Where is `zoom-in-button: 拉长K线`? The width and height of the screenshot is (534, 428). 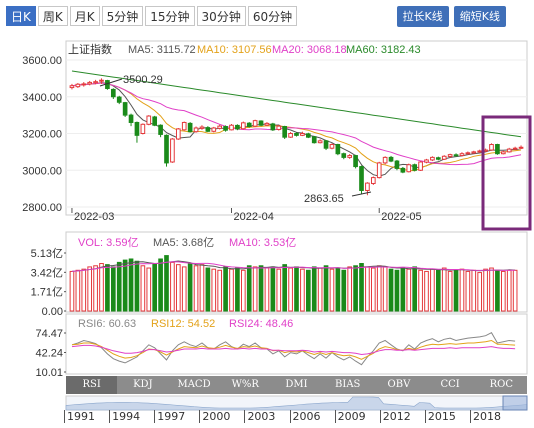
zoom-in-button: 拉长K线 is located at coordinates (422, 16).